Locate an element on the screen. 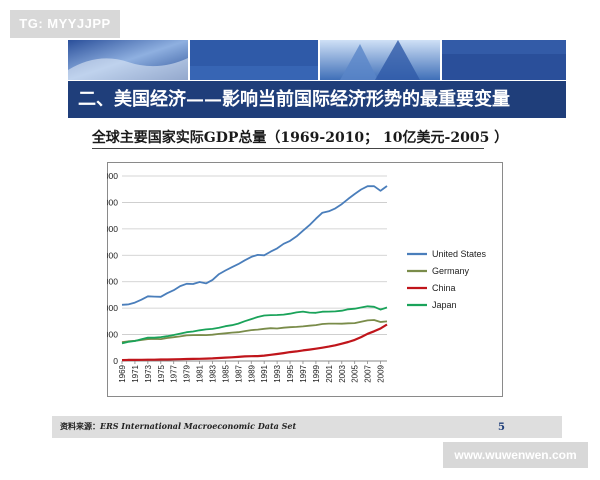 This screenshot has width=600, height=480. x-tick-label-1983: 1983 is located at coordinates (212, 373).